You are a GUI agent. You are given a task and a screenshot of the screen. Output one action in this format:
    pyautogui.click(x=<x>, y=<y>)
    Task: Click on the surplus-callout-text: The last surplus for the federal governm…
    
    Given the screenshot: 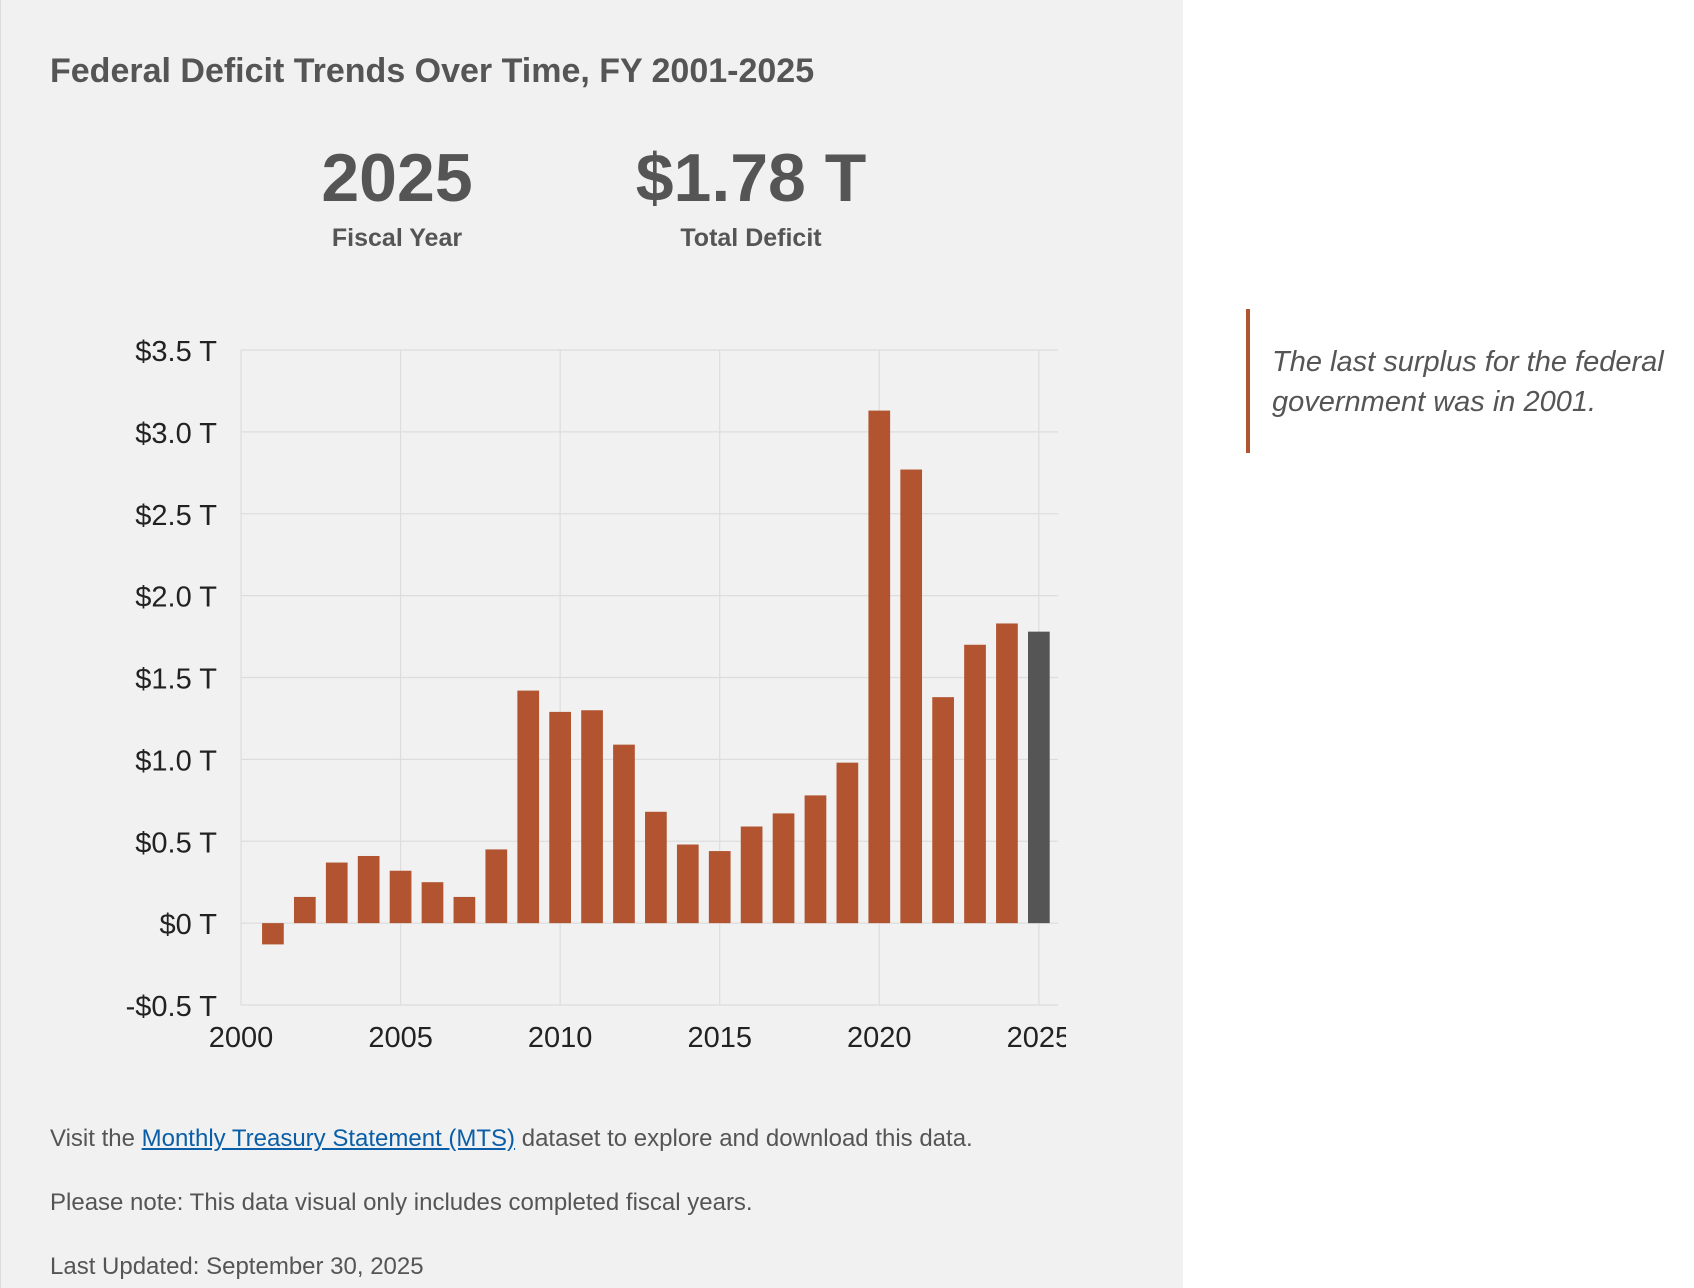 What is the action you would take?
    pyautogui.click(x=1468, y=382)
    